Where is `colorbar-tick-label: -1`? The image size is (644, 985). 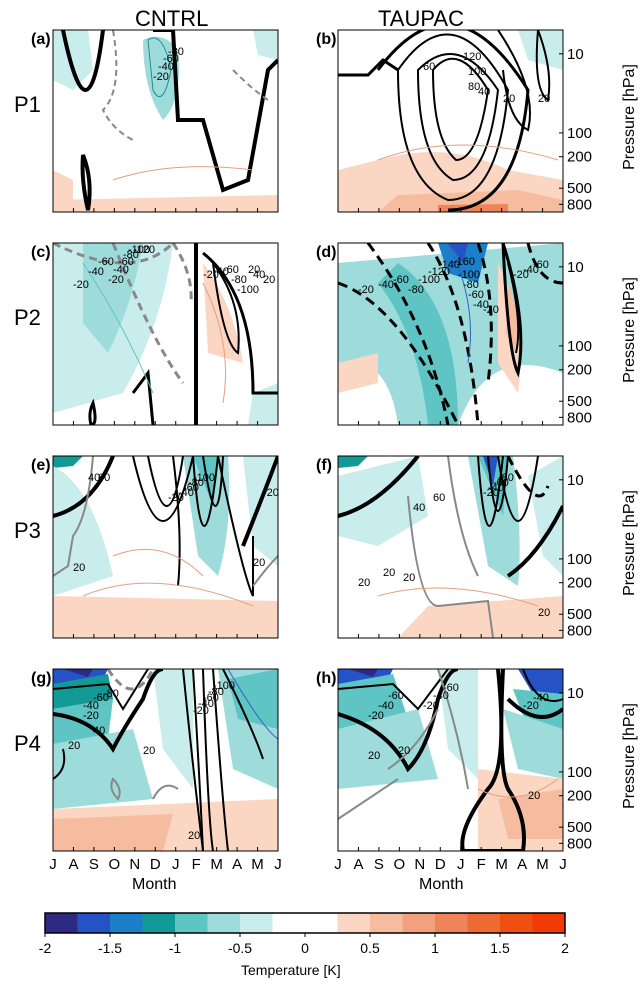 colorbar-tick-label: -1 is located at coordinates (175, 948).